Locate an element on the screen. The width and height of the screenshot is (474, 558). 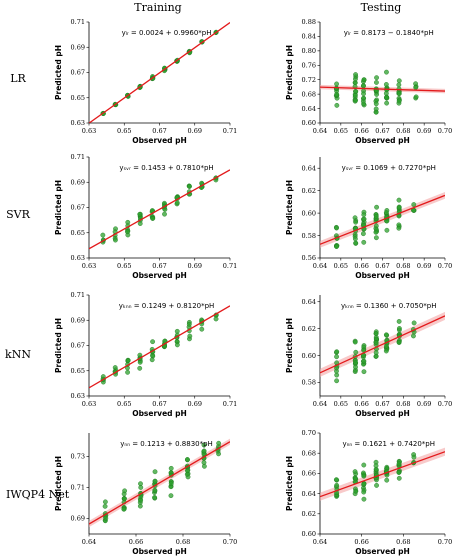
x-tick-label: 0.71 is located at coordinates (230, 131).